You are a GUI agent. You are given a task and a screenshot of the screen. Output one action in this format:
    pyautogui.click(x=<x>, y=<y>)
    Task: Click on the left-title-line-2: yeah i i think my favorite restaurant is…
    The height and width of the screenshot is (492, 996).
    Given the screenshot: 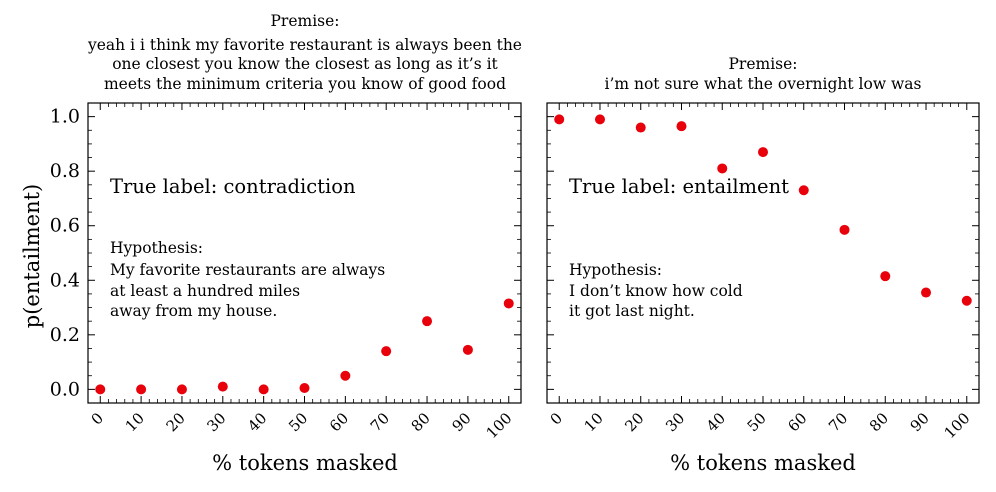 What is the action you would take?
    pyautogui.click(x=304, y=45)
    